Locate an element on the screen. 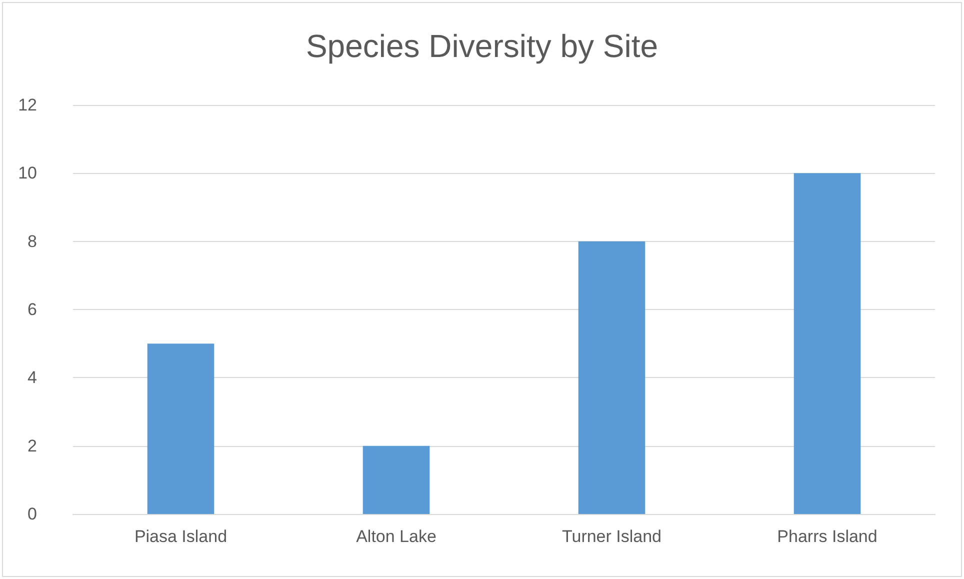  chart-title: Species Diversity by Site is located at coordinates (482, 46).